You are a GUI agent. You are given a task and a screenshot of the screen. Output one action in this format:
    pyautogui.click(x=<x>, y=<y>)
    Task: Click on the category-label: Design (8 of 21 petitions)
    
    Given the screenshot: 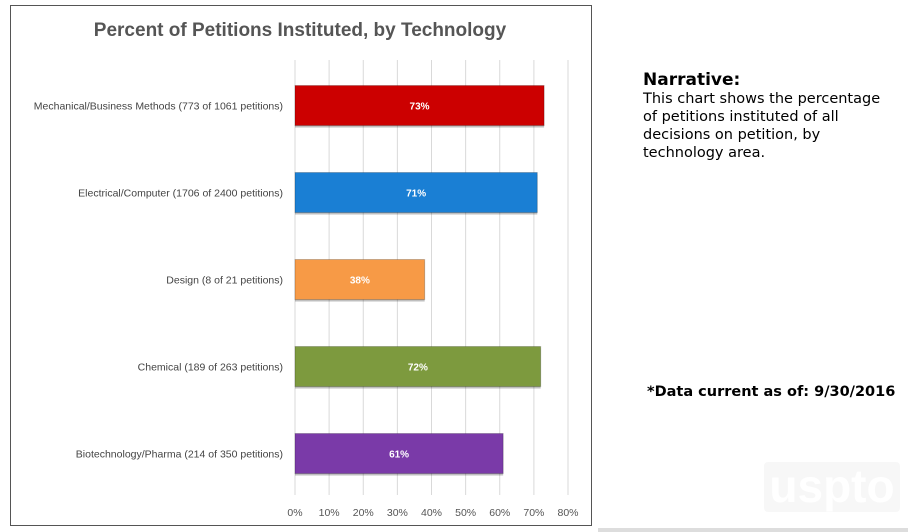 What is the action you would take?
    pyautogui.click(x=224, y=281)
    